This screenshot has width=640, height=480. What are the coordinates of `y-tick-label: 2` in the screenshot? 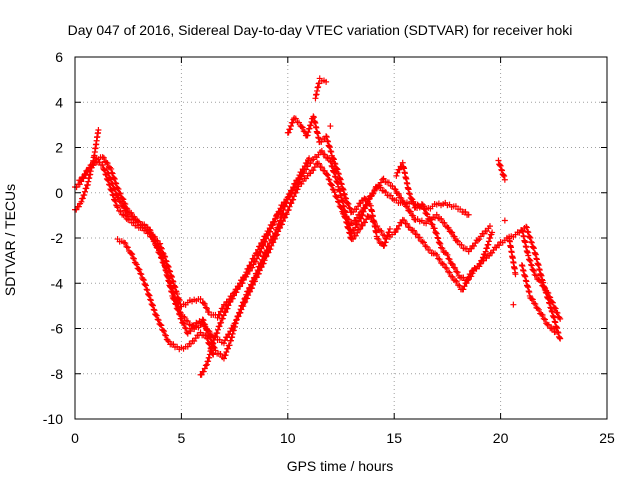 It's located at (59, 148).